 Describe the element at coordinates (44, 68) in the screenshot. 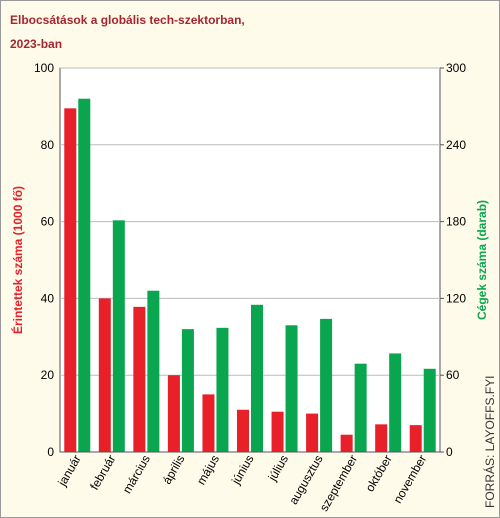

I see `y-tick-label: 100` at that location.